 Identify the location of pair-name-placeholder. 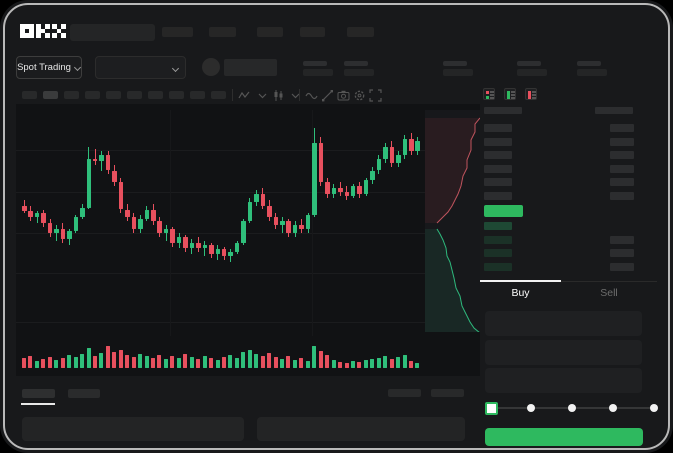
(250, 67).